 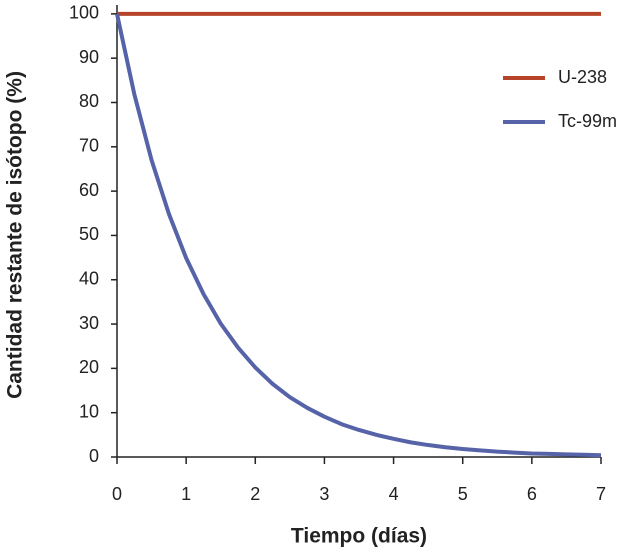 I want to click on y-tick-label: 90, so click(x=89, y=57).